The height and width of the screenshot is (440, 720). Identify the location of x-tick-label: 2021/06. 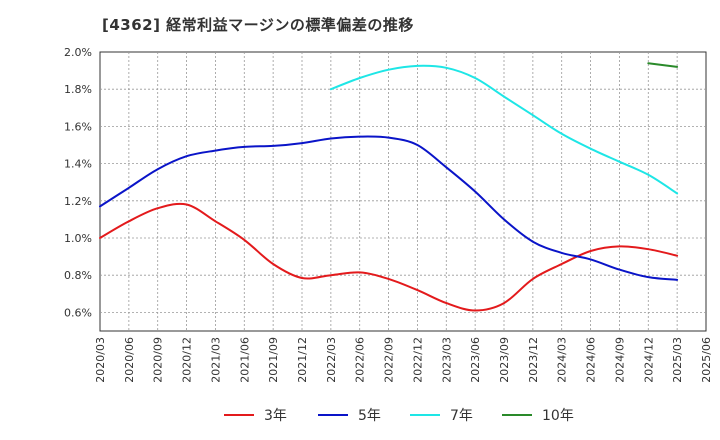
(244, 360).